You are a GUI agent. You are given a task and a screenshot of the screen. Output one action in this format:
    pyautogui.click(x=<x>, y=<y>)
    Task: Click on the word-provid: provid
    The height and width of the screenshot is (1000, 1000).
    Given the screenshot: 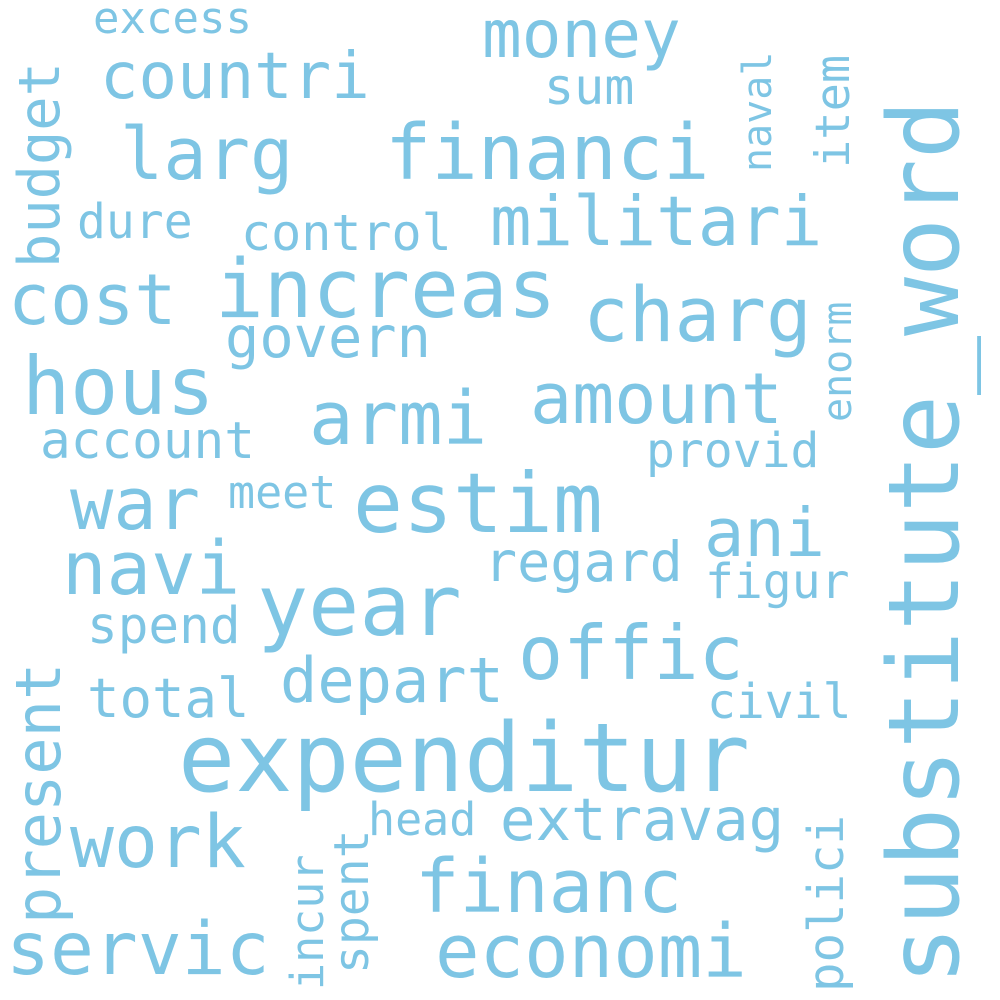 What is the action you would take?
    pyautogui.click(x=733, y=451)
    